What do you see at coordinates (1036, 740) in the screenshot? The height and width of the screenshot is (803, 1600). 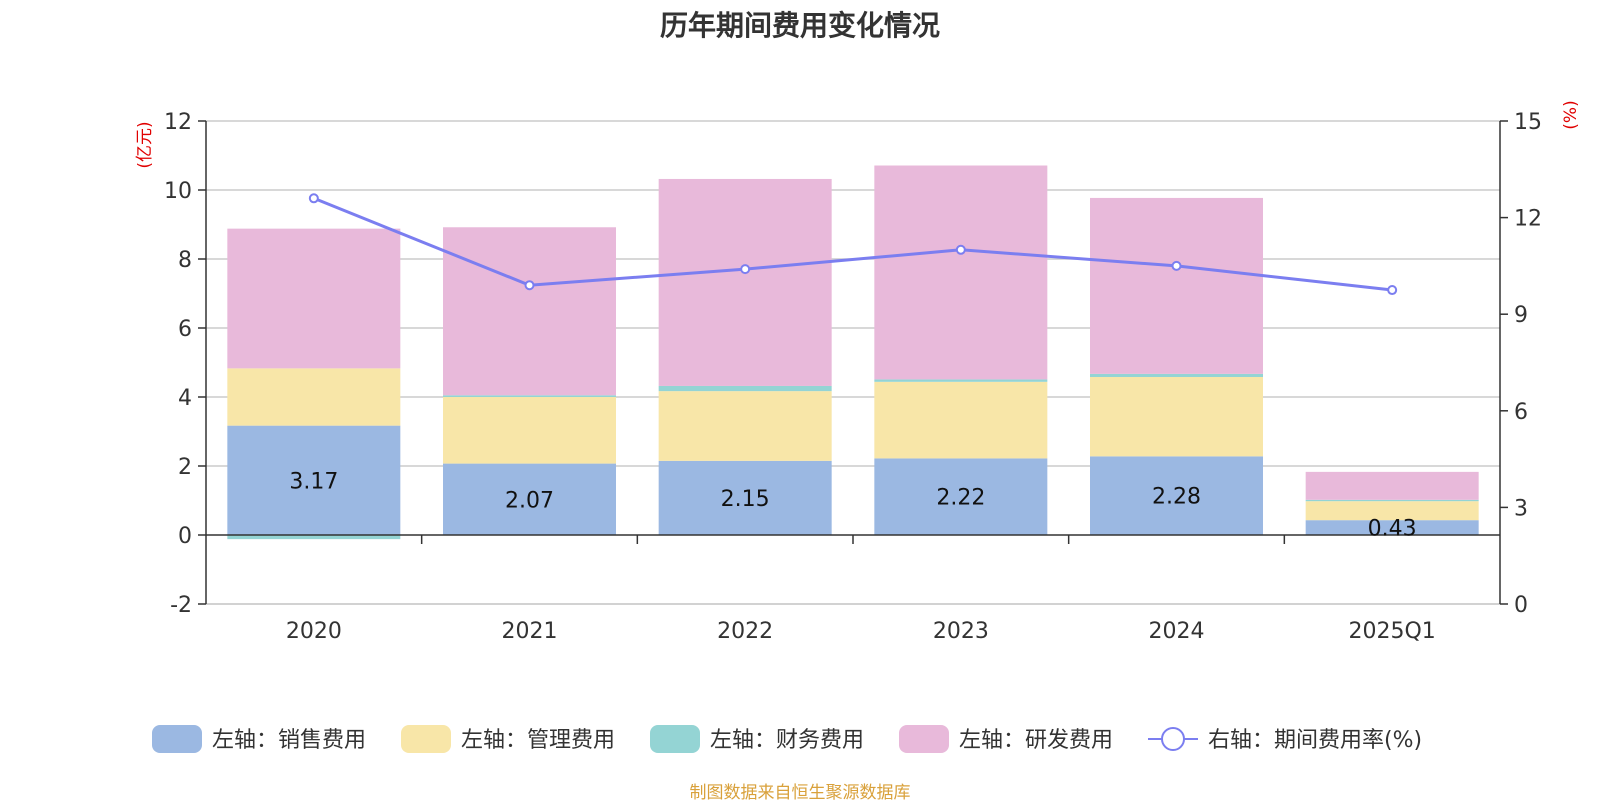 I see `legend-label: 左轴：研发费用` at bounding box center [1036, 740].